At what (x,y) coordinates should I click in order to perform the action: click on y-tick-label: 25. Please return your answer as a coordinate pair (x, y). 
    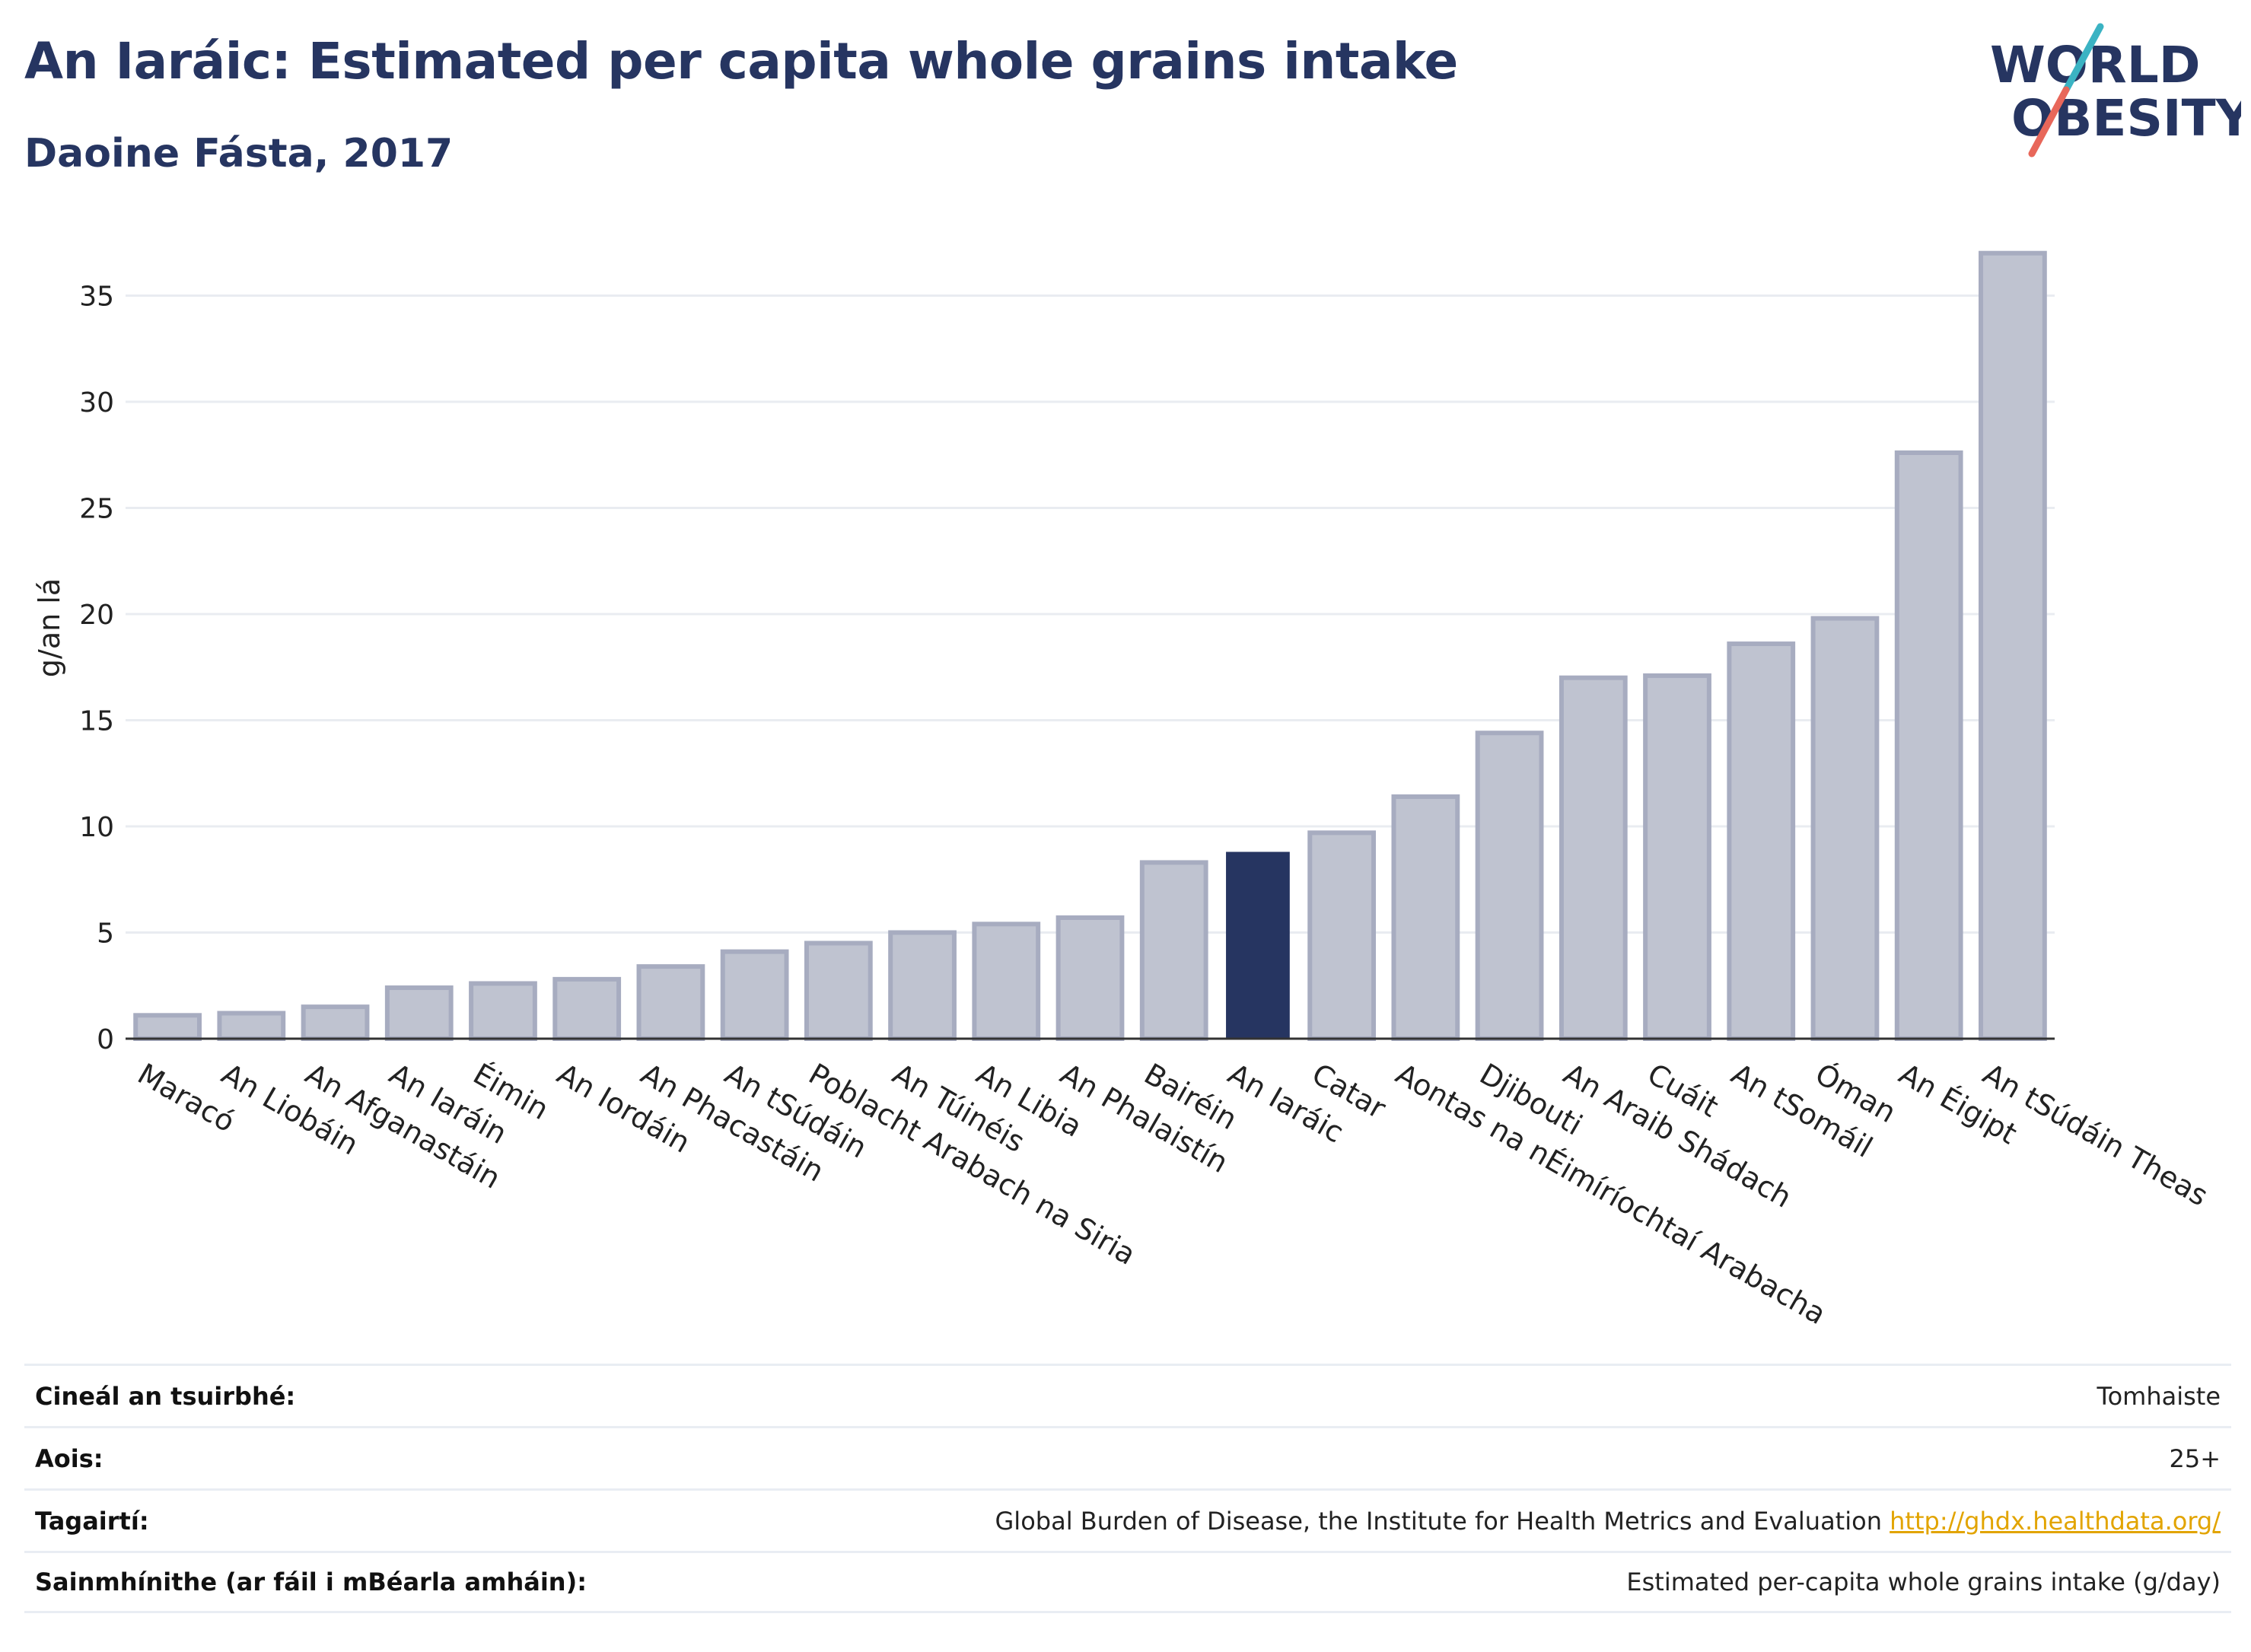
    Looking at the image, I should click on (96, 509).